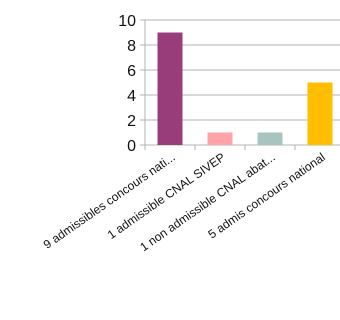 The width and height of the screenshot is (340, 320). Describe the element at coordinates (131, 46) in the screenshot. I see `y-tick-label: 8` at that location.